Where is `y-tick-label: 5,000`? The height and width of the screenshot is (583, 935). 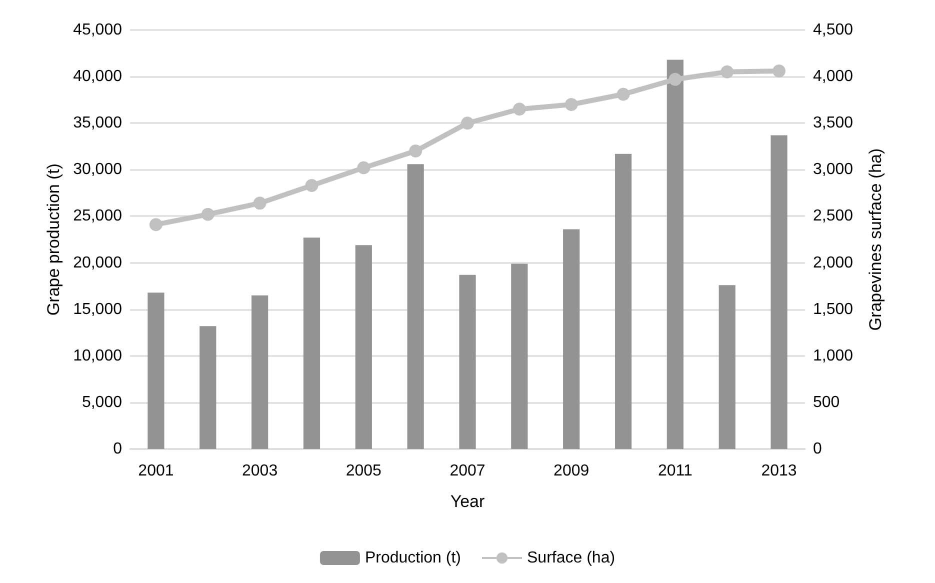 y-tick-label: 5,000 is located at coordinates (102, 402).